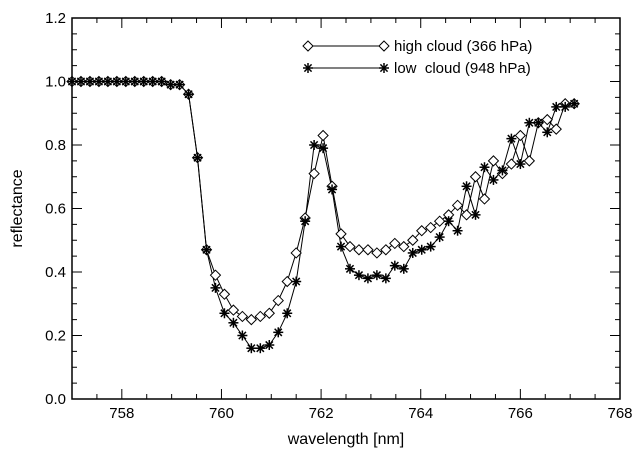 The image size is (636, 452). I want to click on legend-label-low-cloud: low cloud (948 hPa), so click(462, 68).